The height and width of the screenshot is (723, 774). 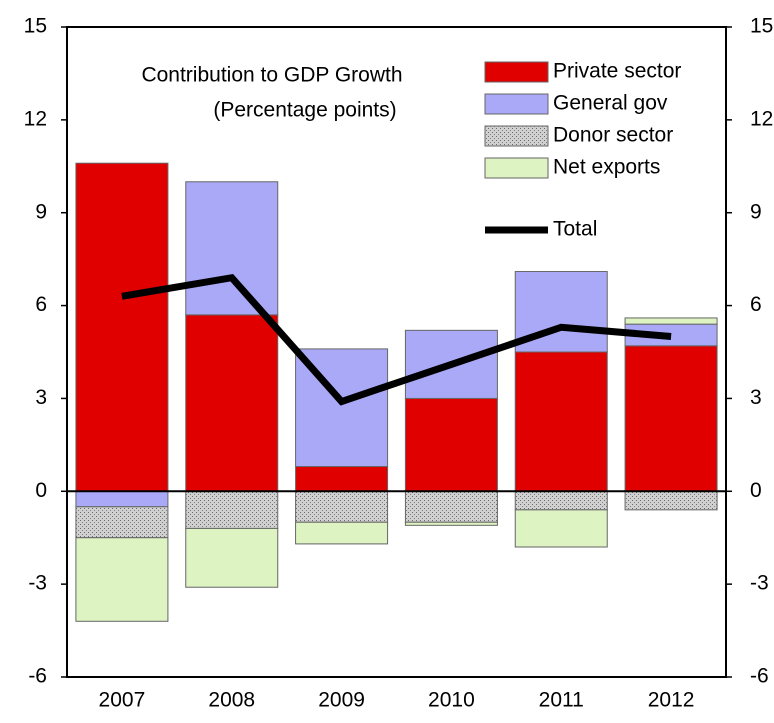 What do you see at coordinates (671, 700) in the screenshot?
I see `x-tick-label: 2012` at bounding box center [671, 700].